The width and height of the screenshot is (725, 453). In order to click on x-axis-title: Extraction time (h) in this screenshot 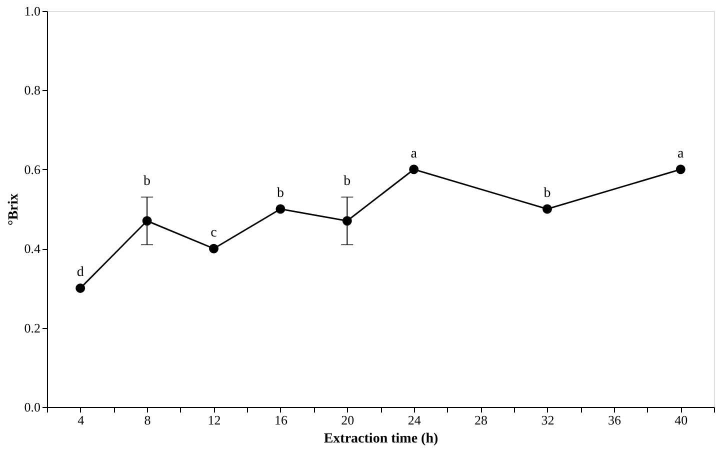, I will do `click(381, 439)`.